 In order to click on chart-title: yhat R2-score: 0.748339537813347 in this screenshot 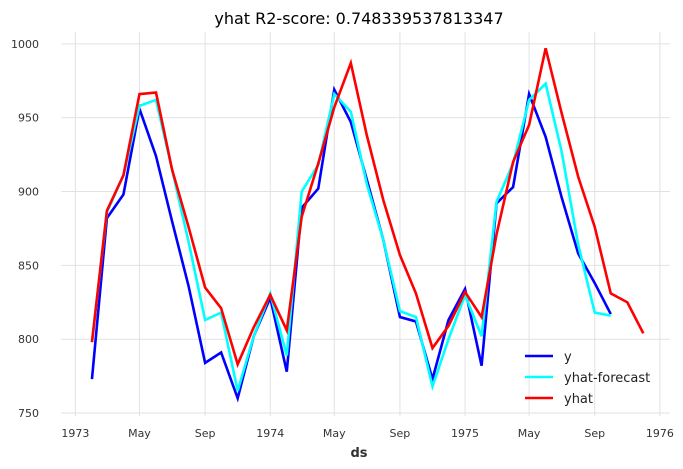, I will do `click(358, 18)`.